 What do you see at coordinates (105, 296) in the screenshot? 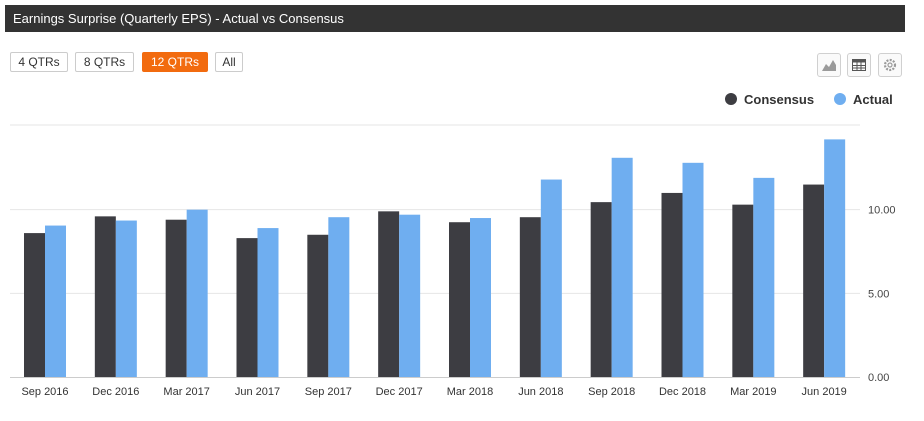
I see `bar-consensus-dec-2016` at bounding box center [105, 296].